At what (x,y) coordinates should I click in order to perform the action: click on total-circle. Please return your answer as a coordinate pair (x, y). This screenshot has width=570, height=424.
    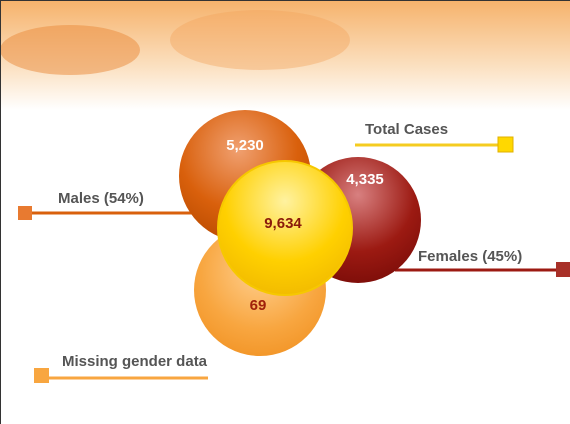
    Looking at the image, I should click on (285, 228).